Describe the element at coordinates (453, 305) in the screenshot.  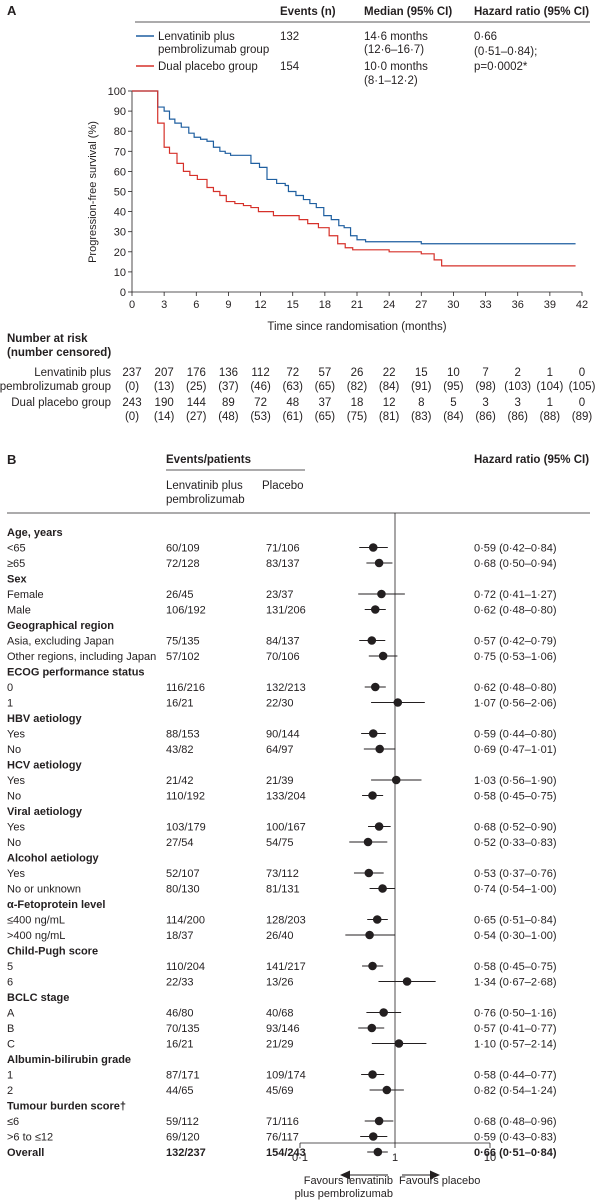
I see `km-x-tick-label: 30` at that location.